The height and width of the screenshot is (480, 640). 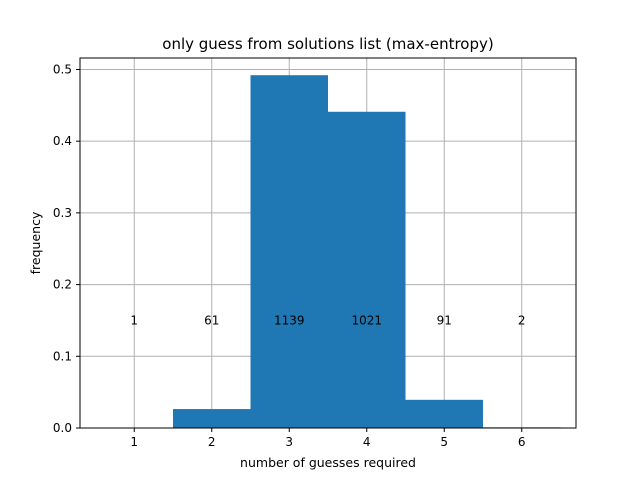 I want to click on y-tick-label-0: 0.0, so click(x=62, y=428).